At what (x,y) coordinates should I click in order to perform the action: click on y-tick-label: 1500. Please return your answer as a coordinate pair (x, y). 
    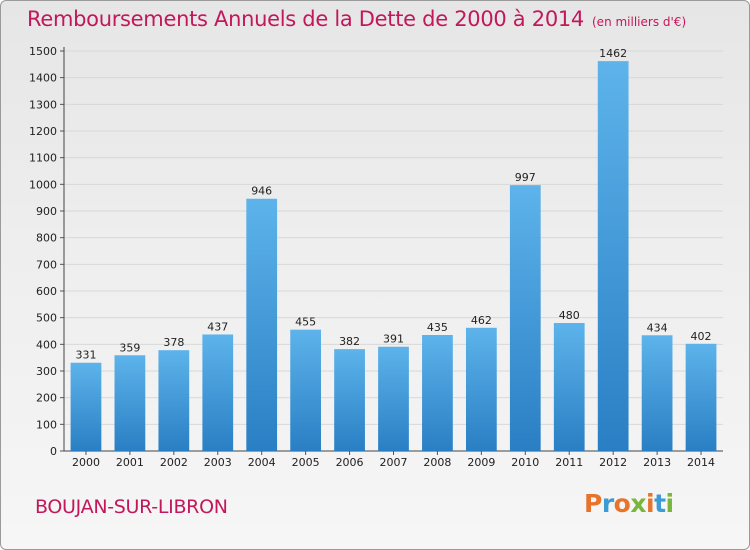
    Looking at the image, I should click on (43, 51).